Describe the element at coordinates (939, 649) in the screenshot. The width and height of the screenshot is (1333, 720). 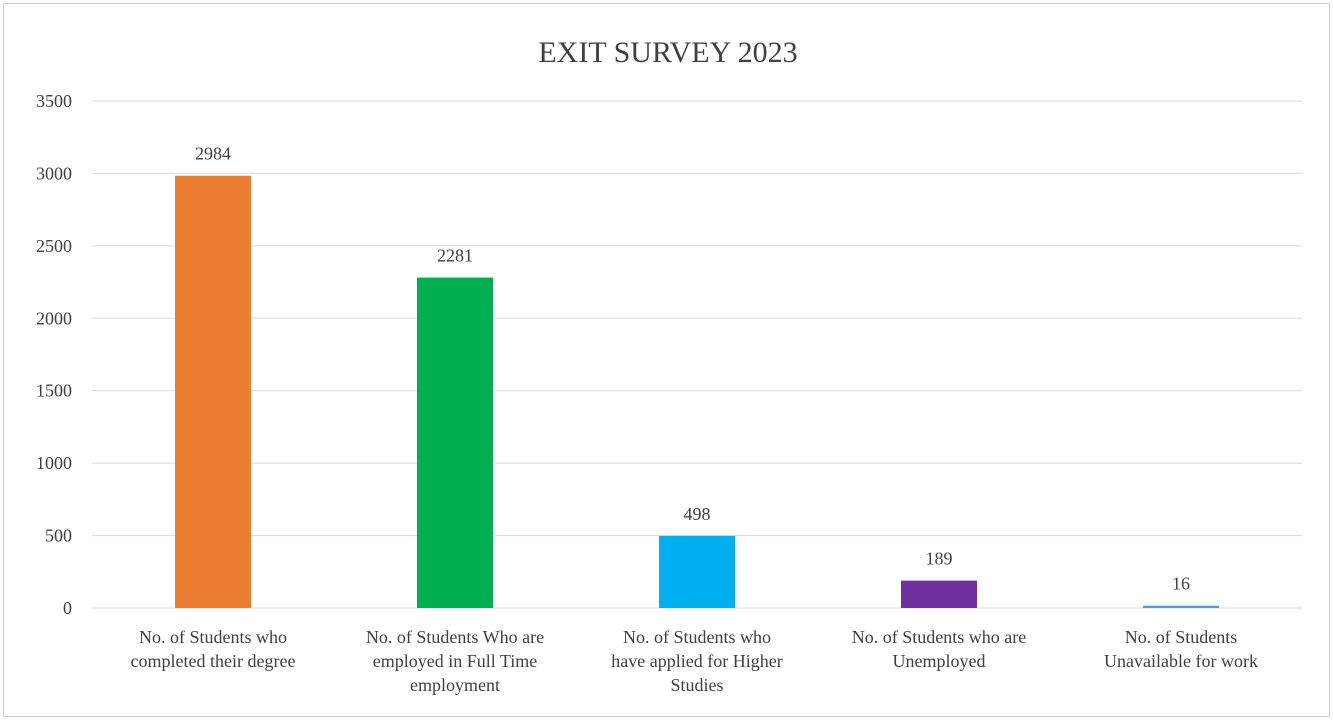
I see `category-label: No. of Students who are Unemployed` at that location.